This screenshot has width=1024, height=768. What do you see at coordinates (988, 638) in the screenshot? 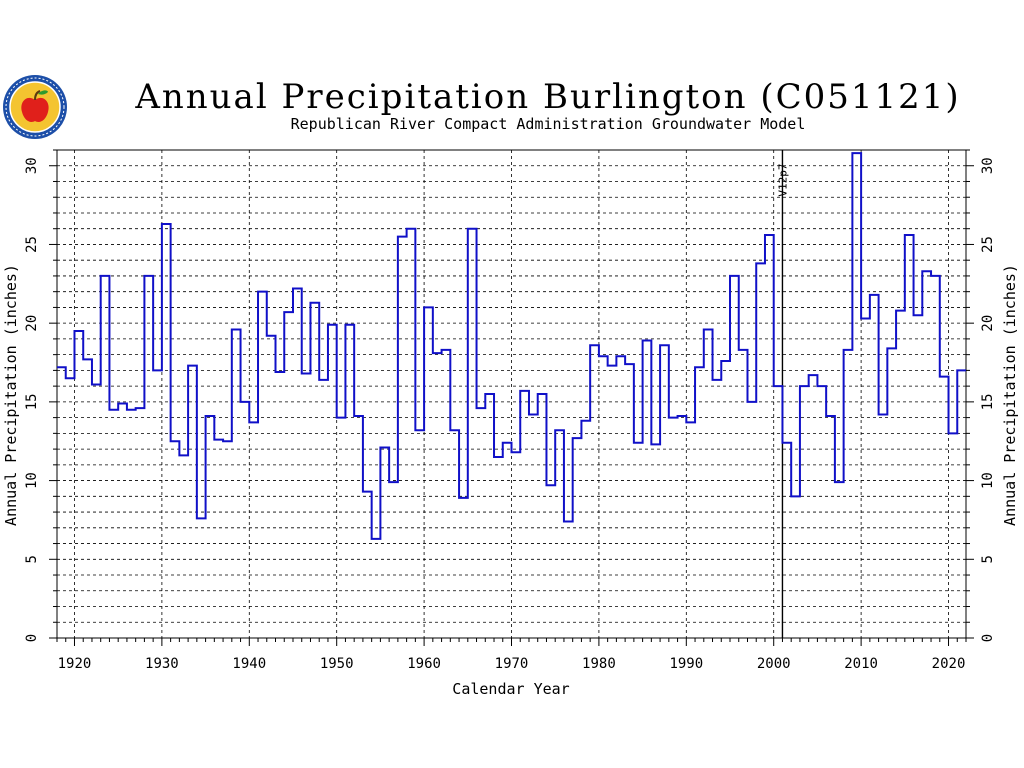
I see `y-tick-label-right: 0` at bounding box center [988, 638].